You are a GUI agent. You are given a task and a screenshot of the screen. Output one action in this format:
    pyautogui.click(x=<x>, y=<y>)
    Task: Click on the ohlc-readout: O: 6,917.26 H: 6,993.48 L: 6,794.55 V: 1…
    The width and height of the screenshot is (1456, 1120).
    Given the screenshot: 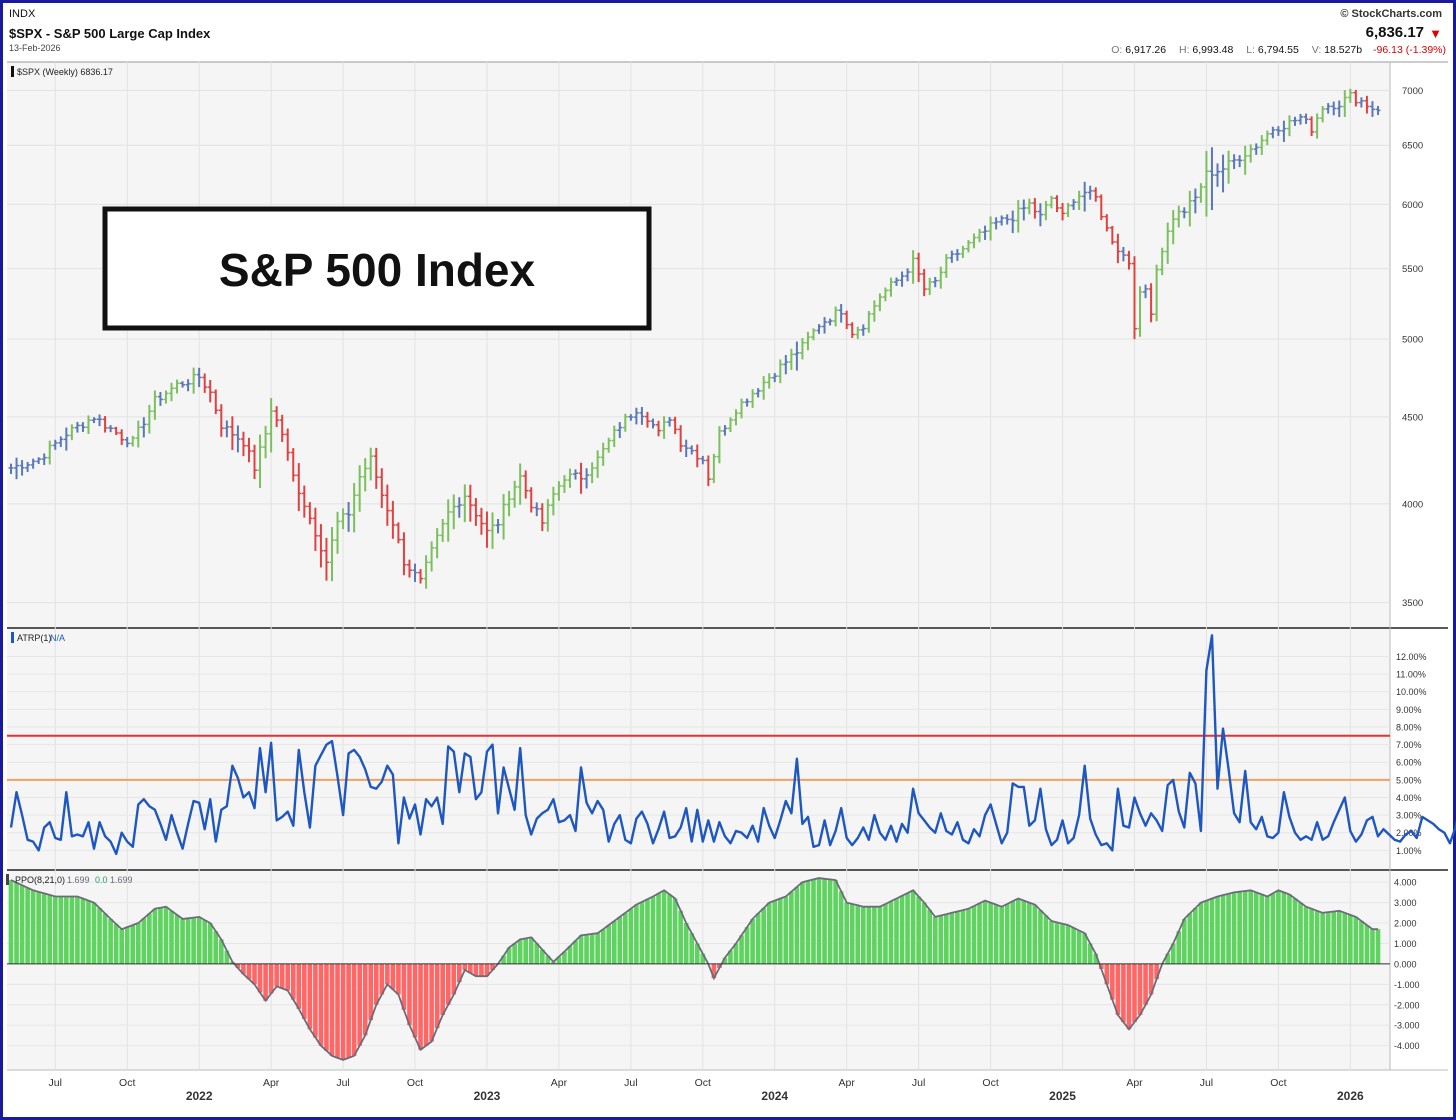 What is the action you would take?
    pyautogui.click(x=1273, y=50)
    